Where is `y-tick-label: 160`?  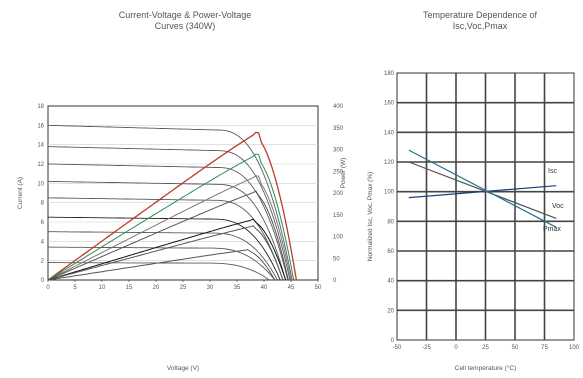 y-tick-label: 160 is located at coordinates (389, 104).